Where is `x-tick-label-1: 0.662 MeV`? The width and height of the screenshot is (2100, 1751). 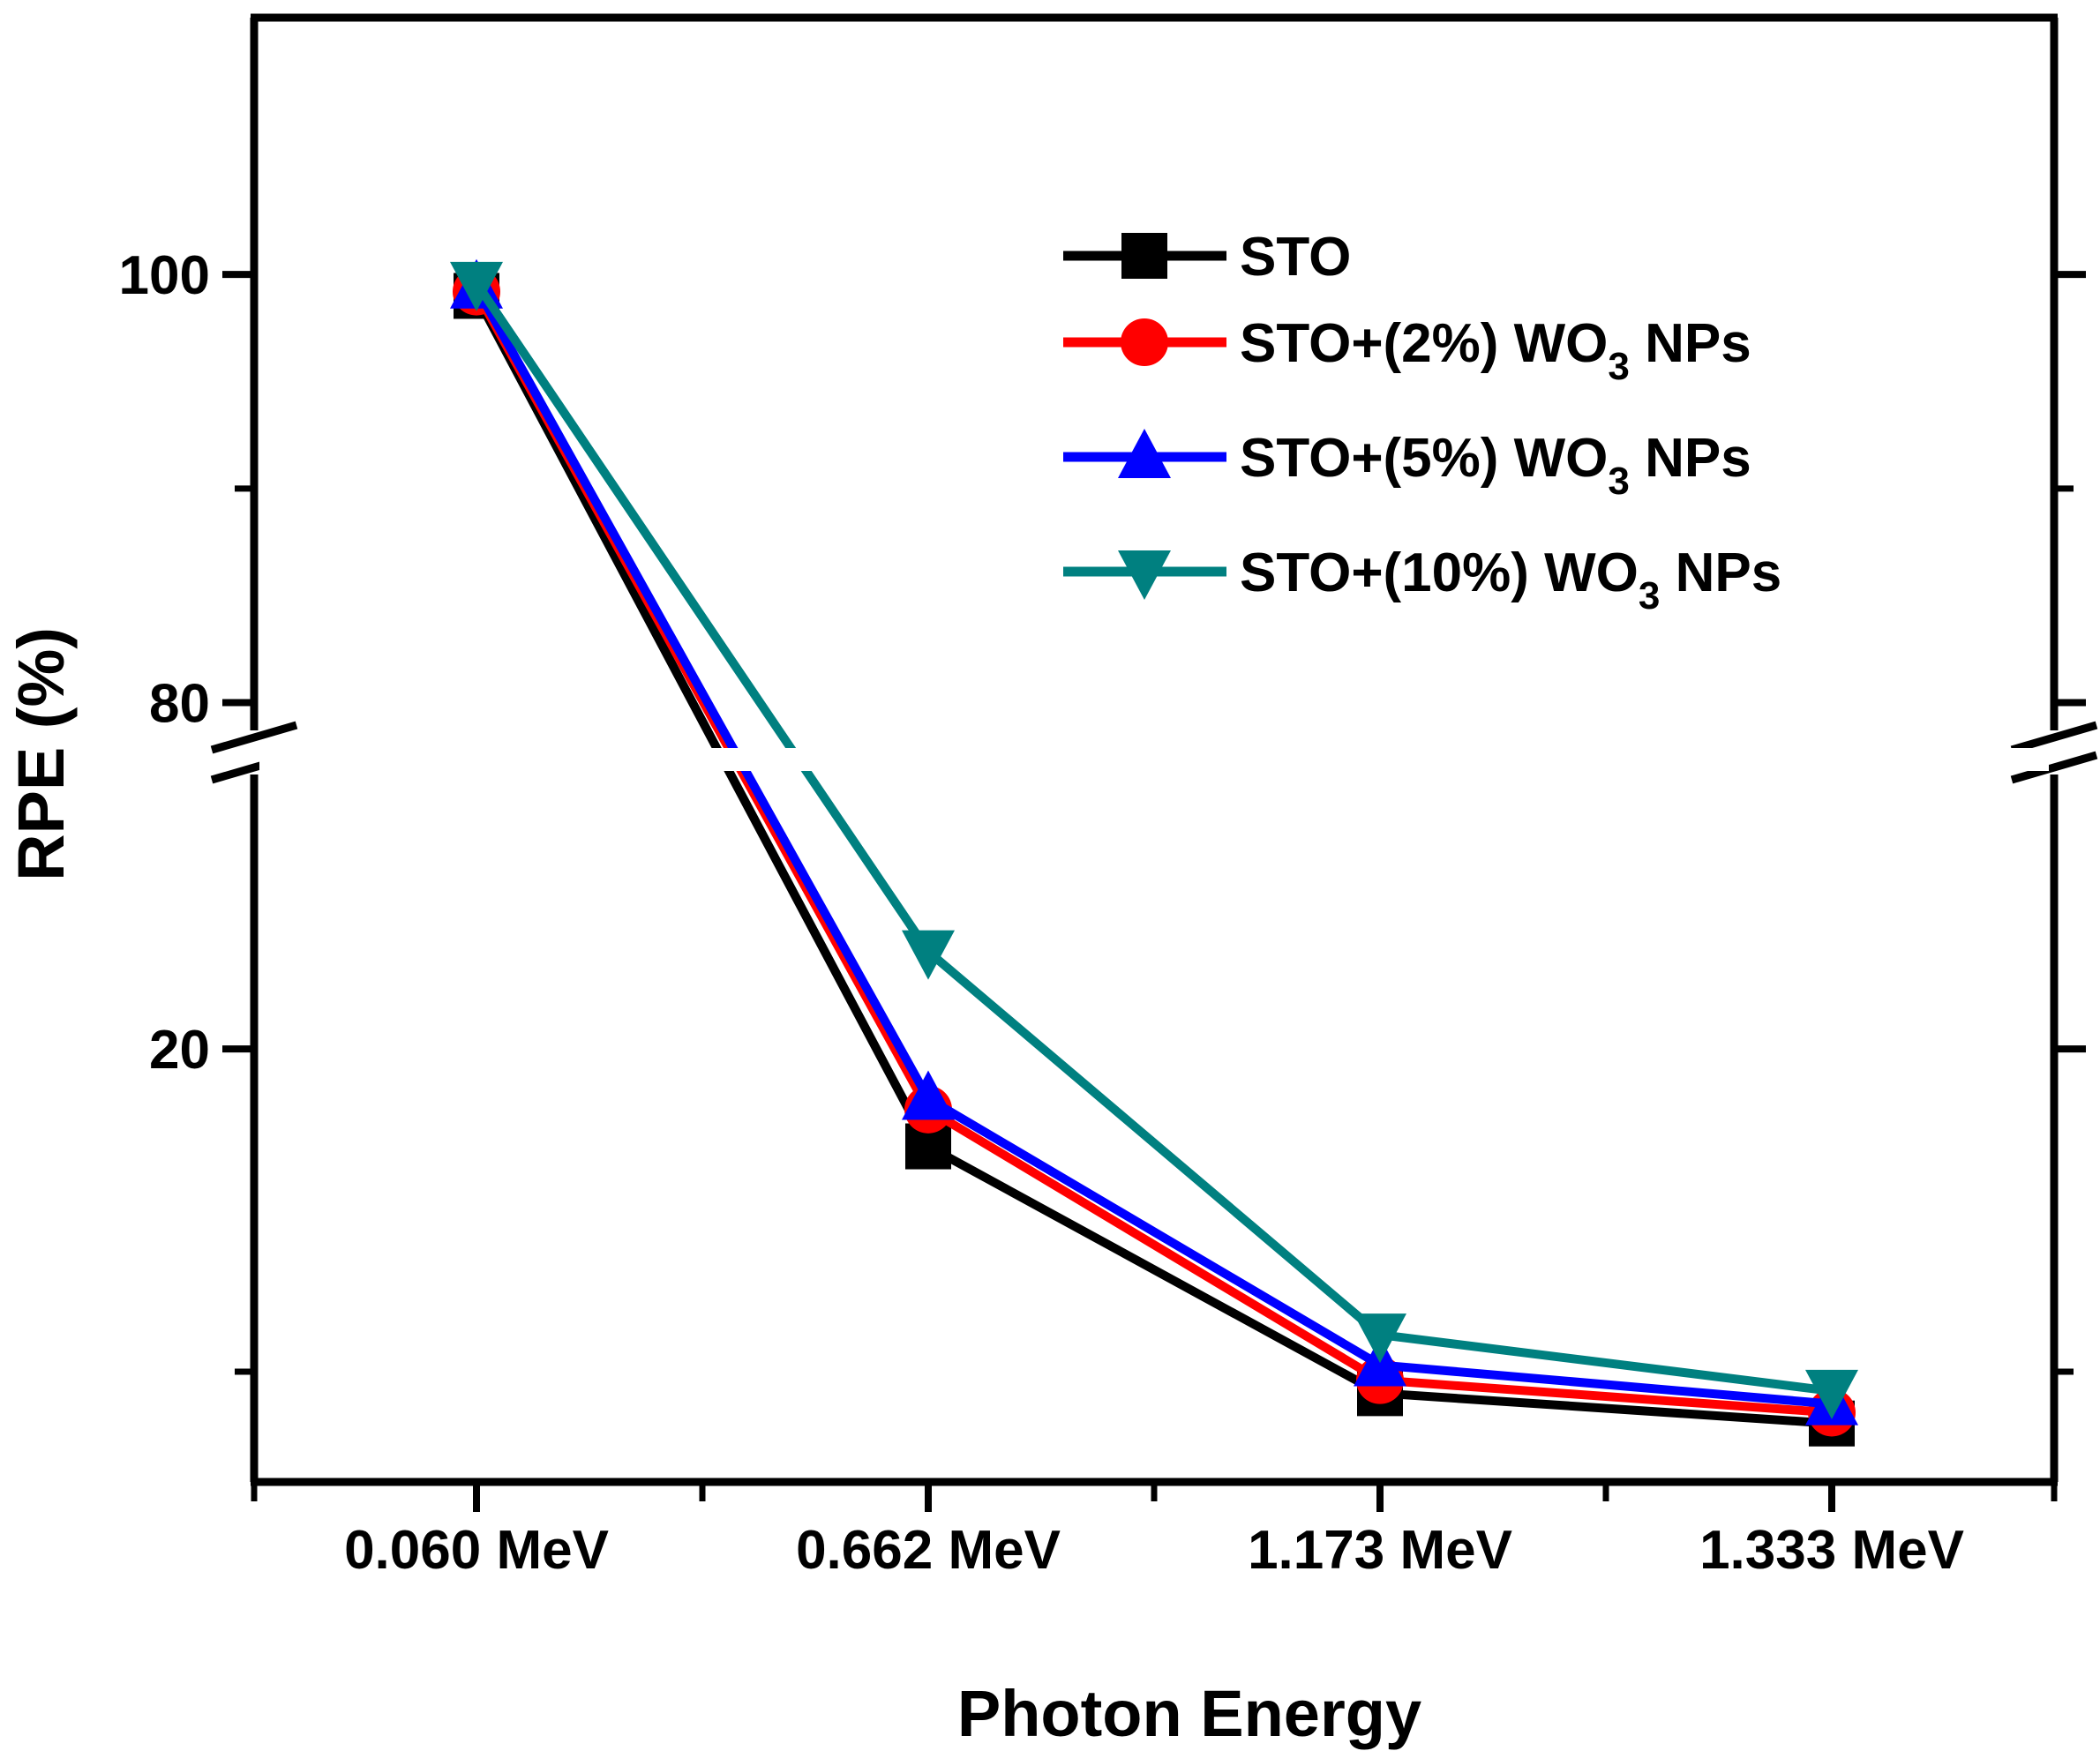 x-tick-label-1: 0.662 MeV is located at coordinates (928, 1551).